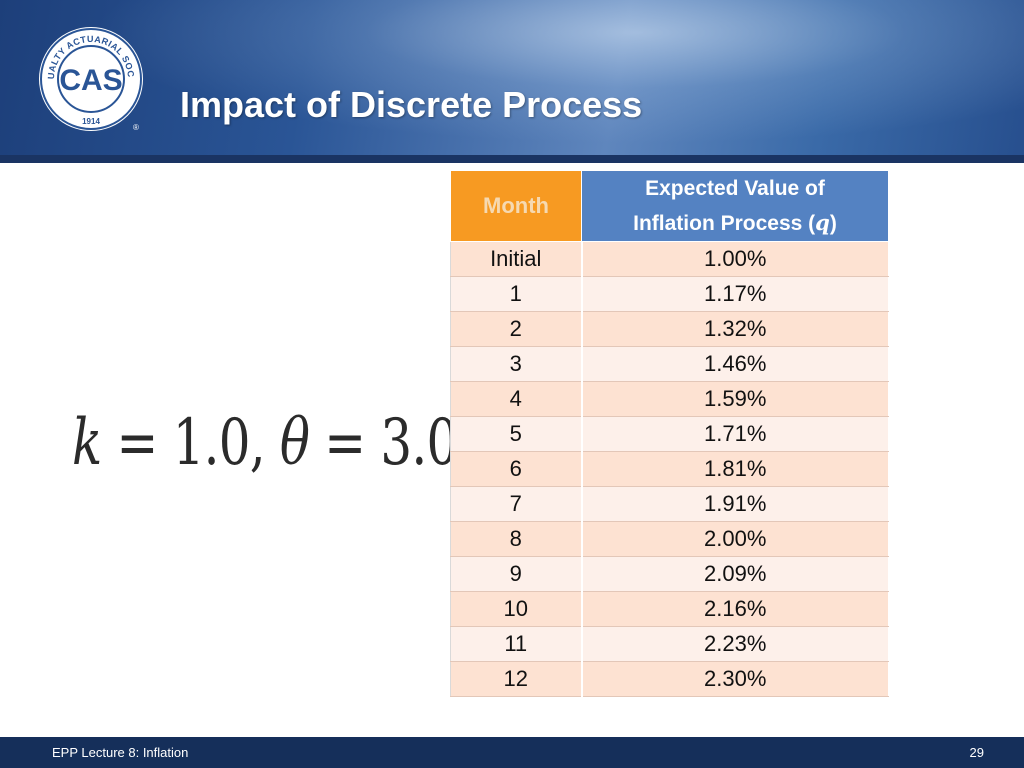 The width and height of the screenshot is (1024, 768). What do you see at coordinates (516, 329) in the screenshot?
I see `month-cell: 2` at bounding box center [516, 329].